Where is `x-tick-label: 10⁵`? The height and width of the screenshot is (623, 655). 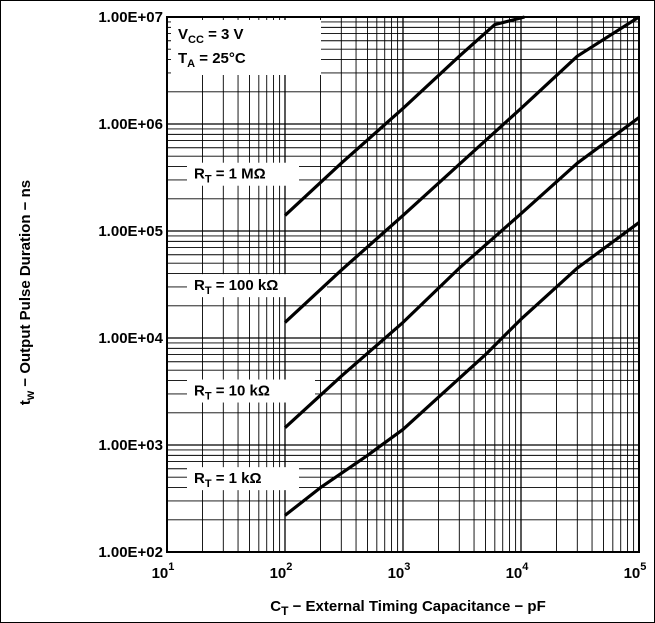 x-tick-label: 10⁵ is located at coordinates (635, 571).